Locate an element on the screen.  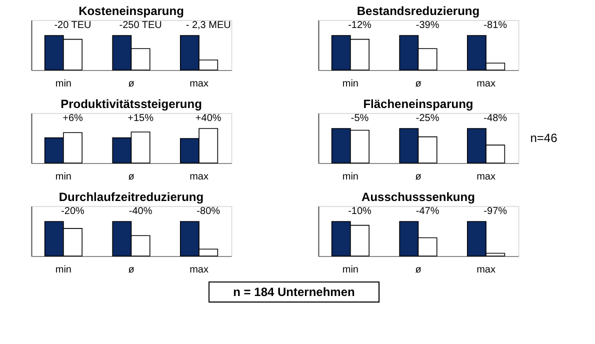
chart-title: Flächeneinsparung is located at coordinates (418, 104).